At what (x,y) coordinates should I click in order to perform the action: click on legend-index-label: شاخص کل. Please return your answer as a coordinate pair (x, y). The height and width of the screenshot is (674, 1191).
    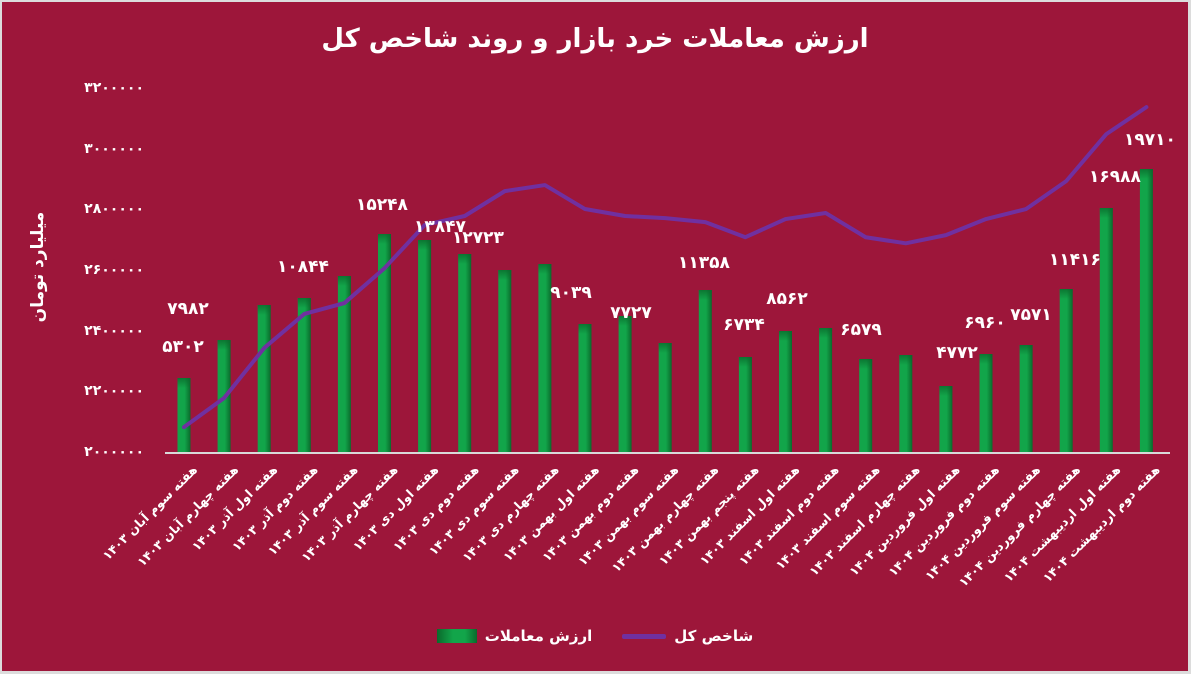
    Looking at the image, I should click on (714, 636).